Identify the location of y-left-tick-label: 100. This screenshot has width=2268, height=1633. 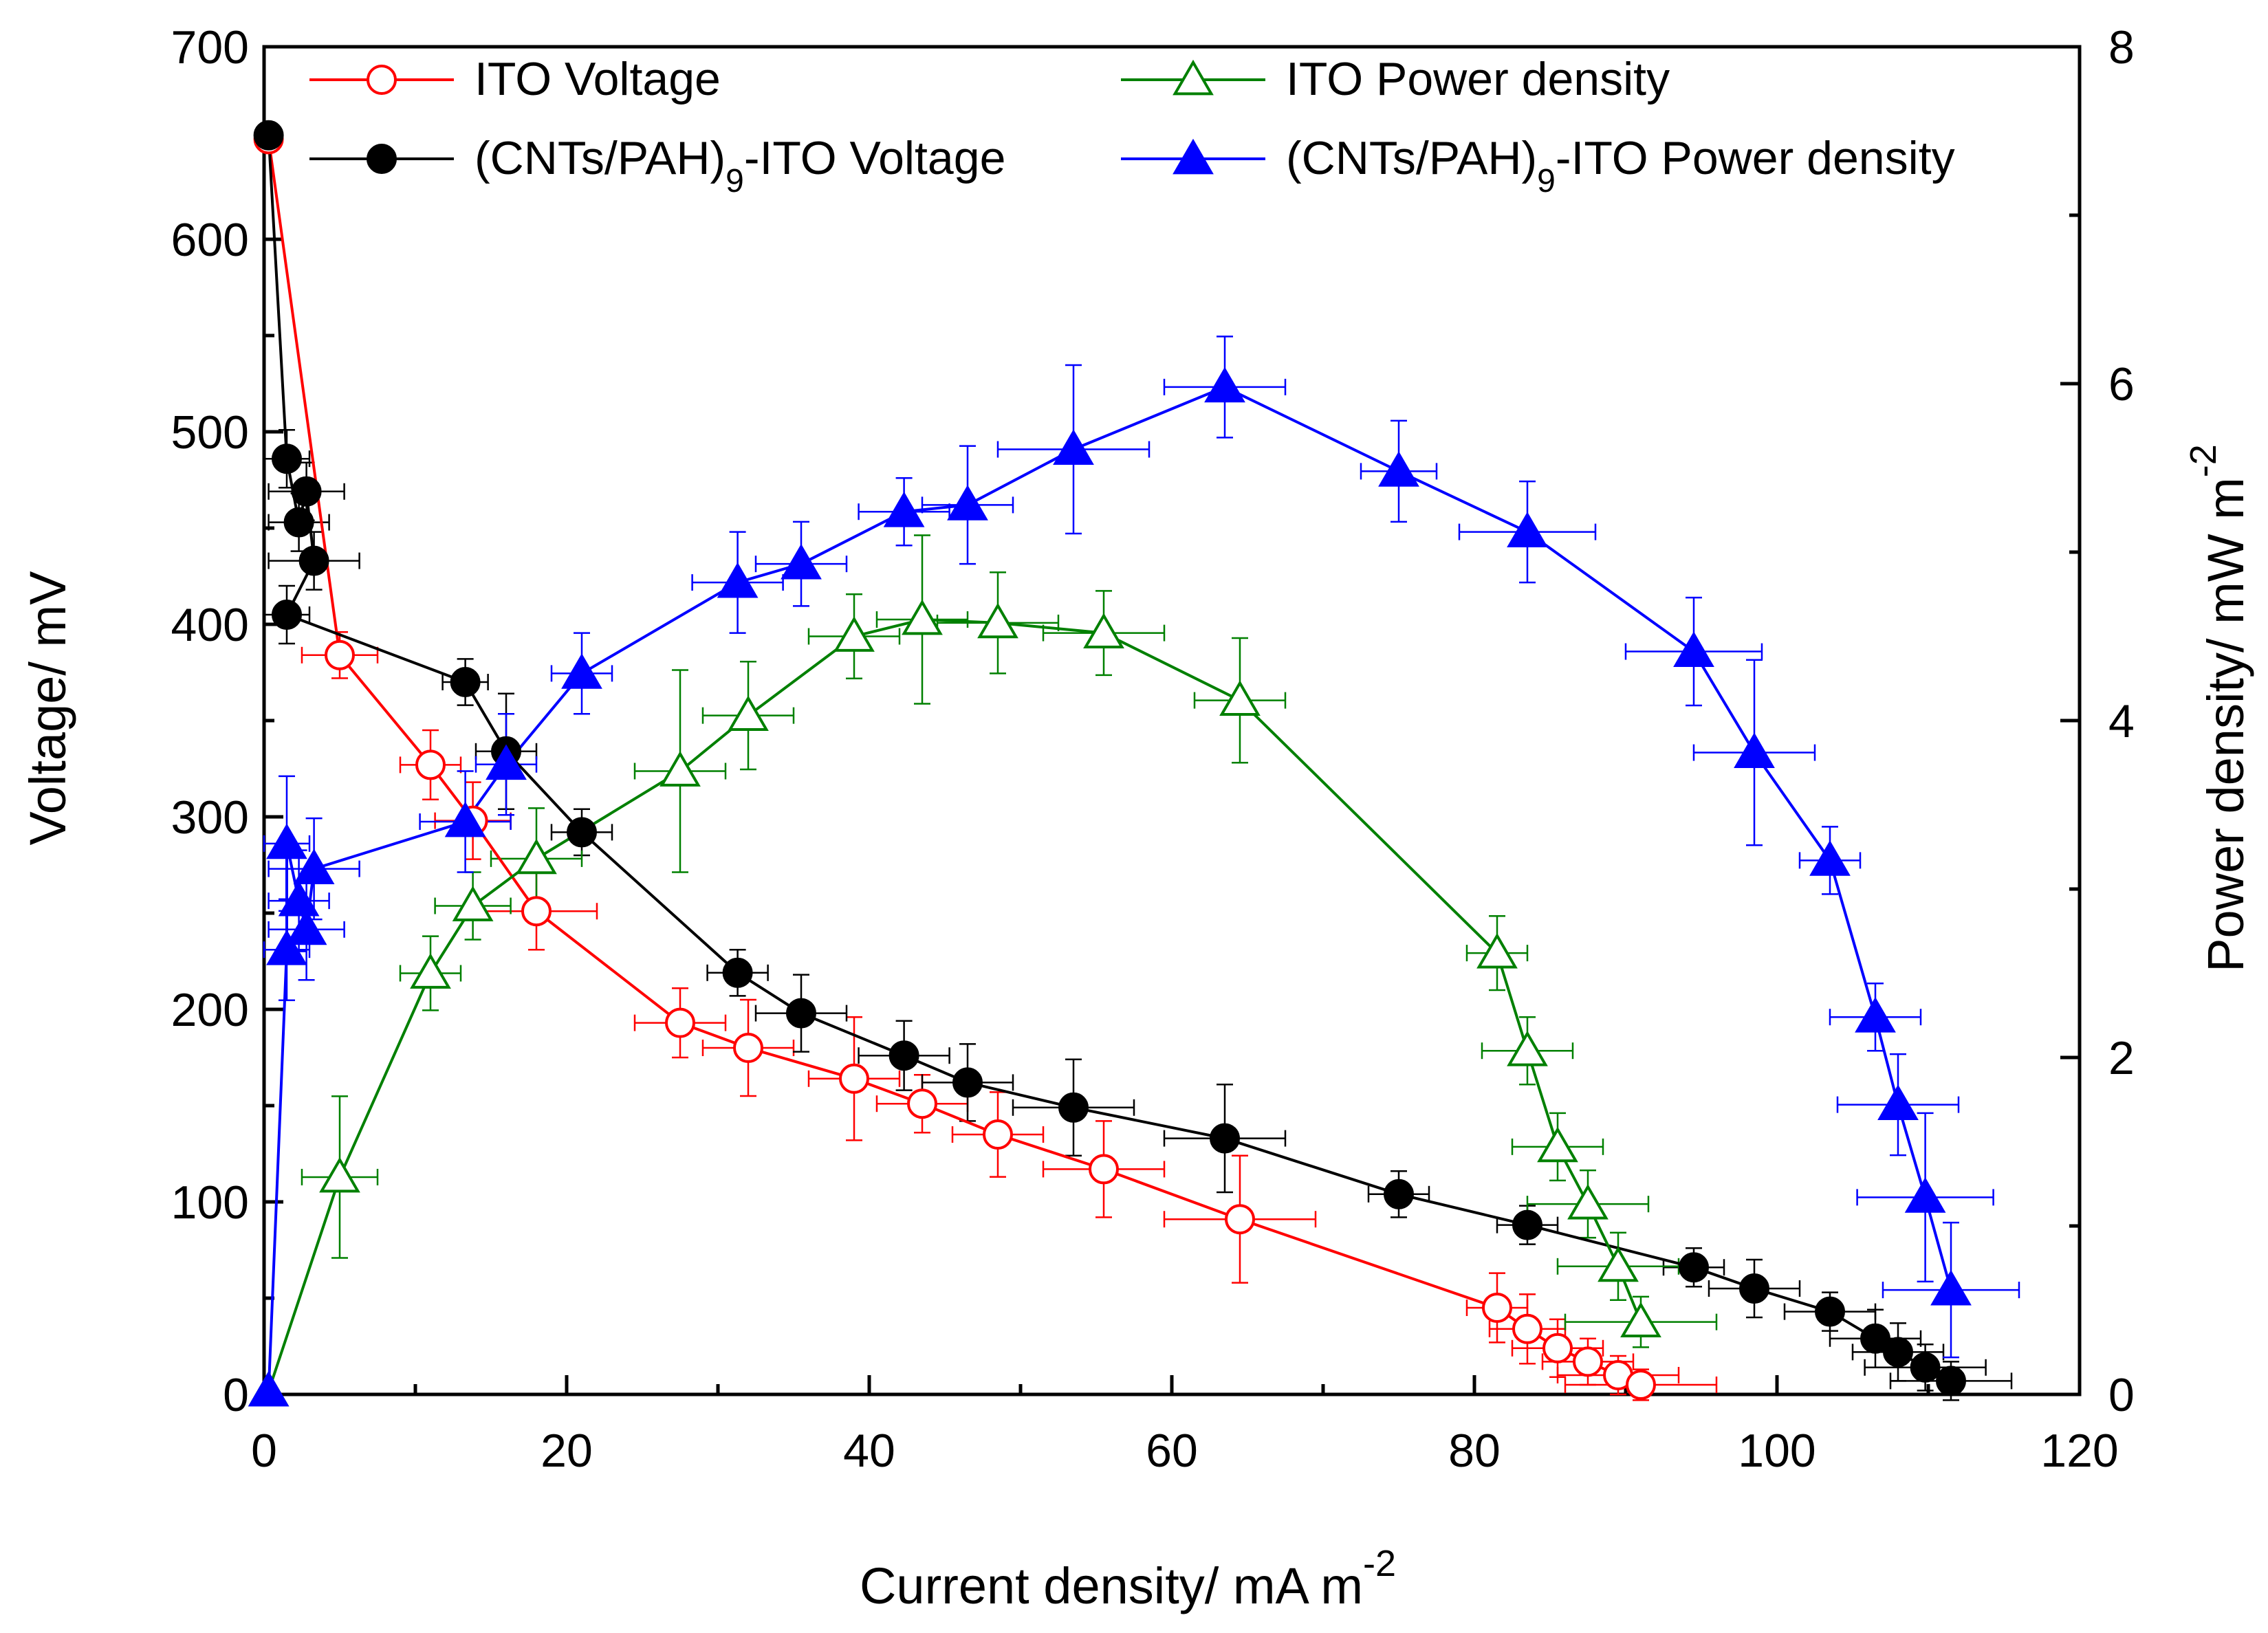
(210, 1202).